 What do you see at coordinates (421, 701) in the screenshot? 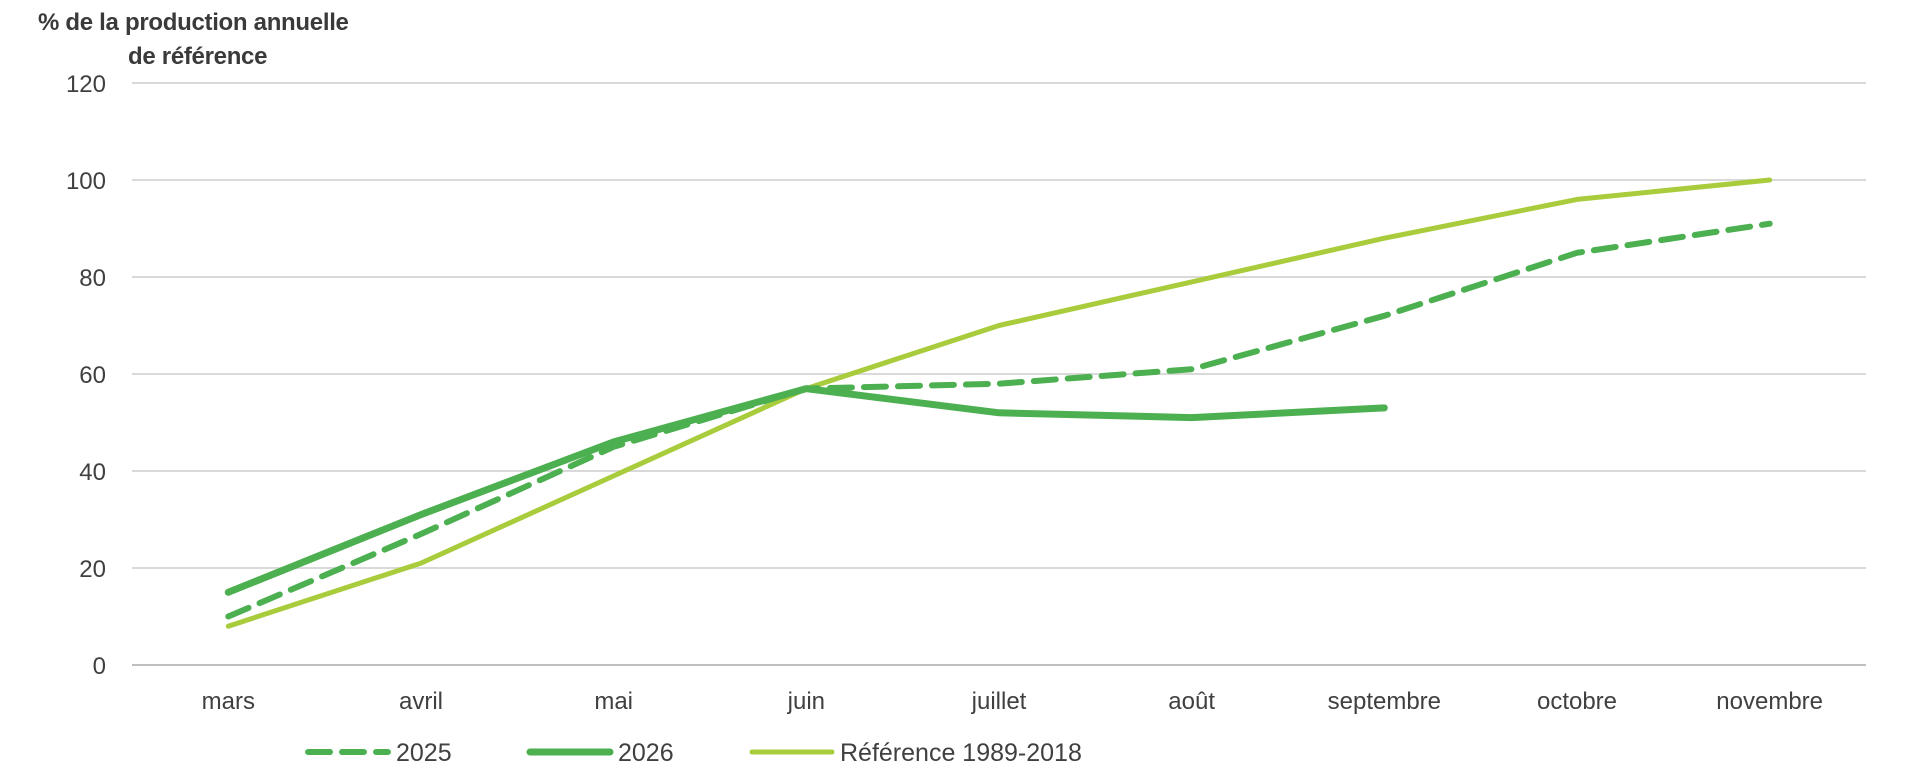
I see `x-tick-label: avril` at bounding box center [421, 701].